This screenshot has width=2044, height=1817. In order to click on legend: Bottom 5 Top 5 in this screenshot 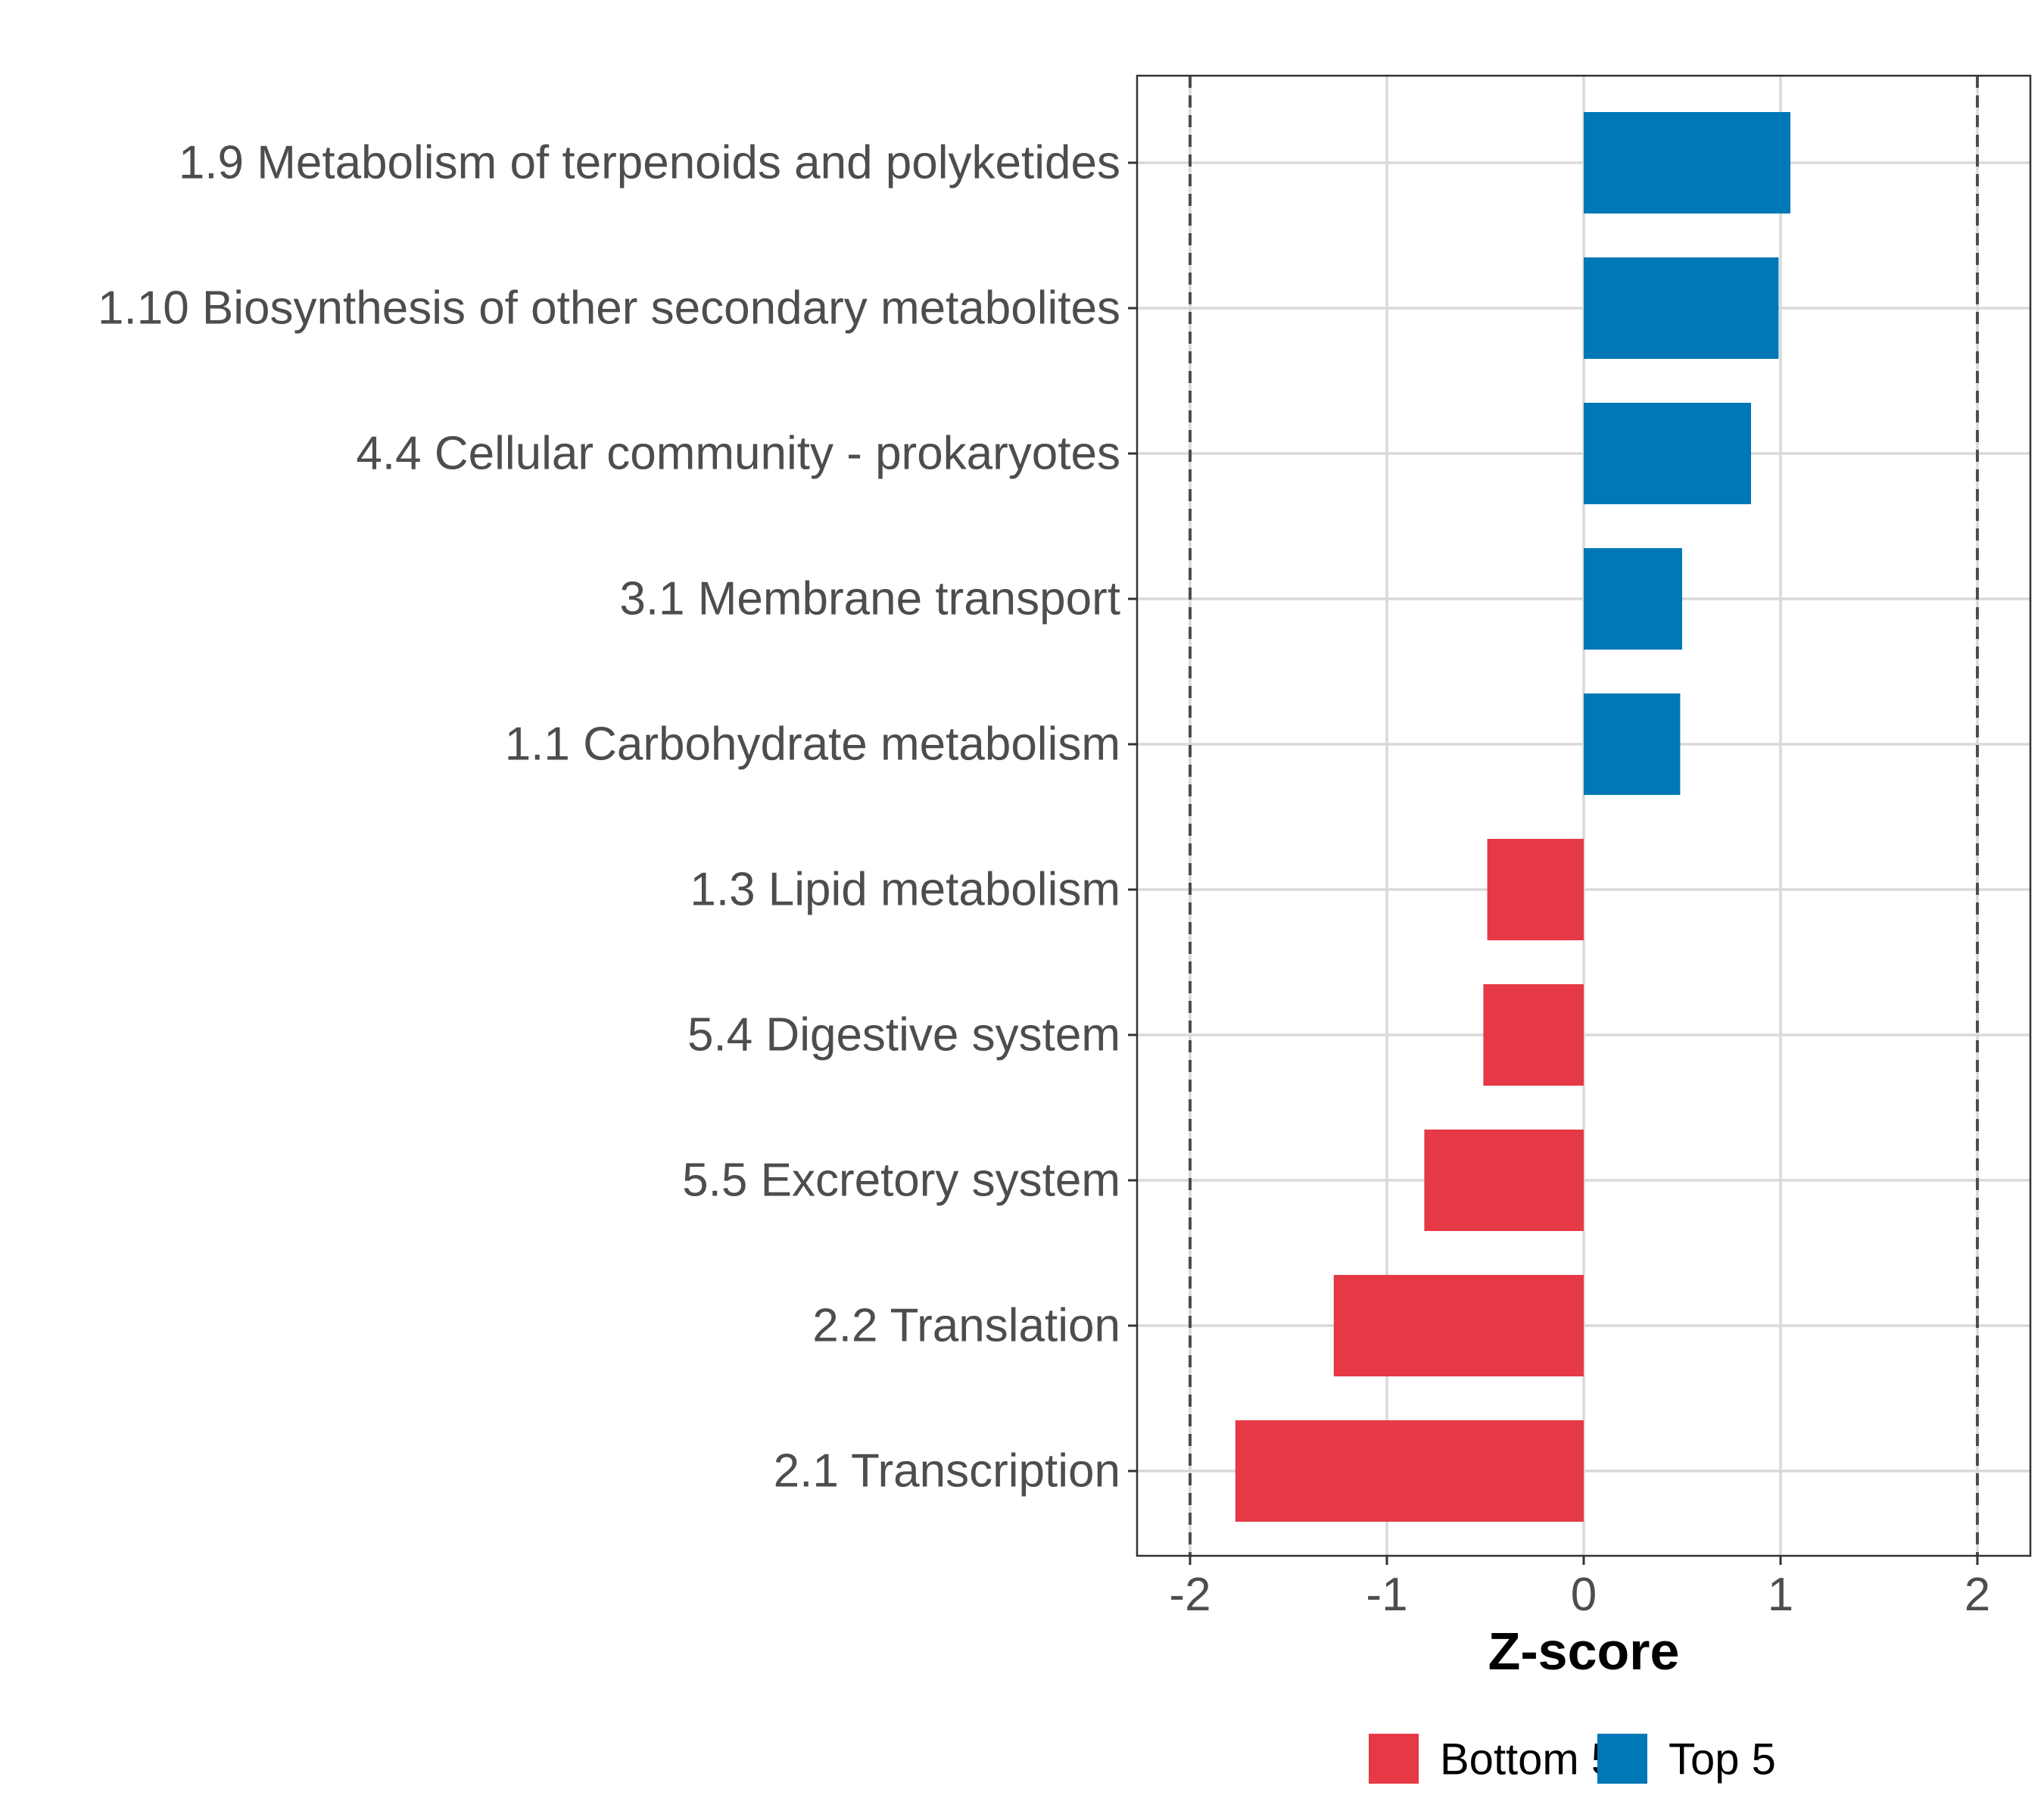, I will do `click(1573, 1759)`.